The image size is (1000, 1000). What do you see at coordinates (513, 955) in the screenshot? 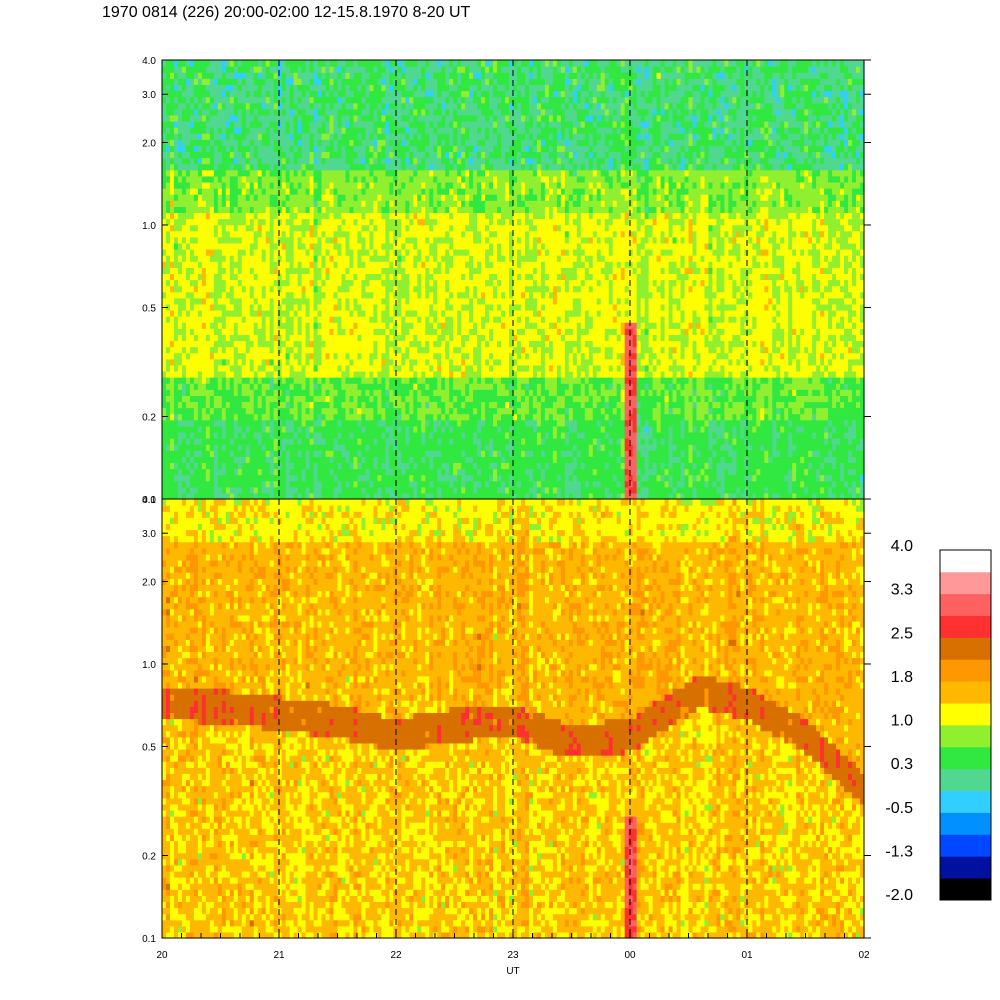
I see `x-tick-label: 23` at bounding box center [513, 955].